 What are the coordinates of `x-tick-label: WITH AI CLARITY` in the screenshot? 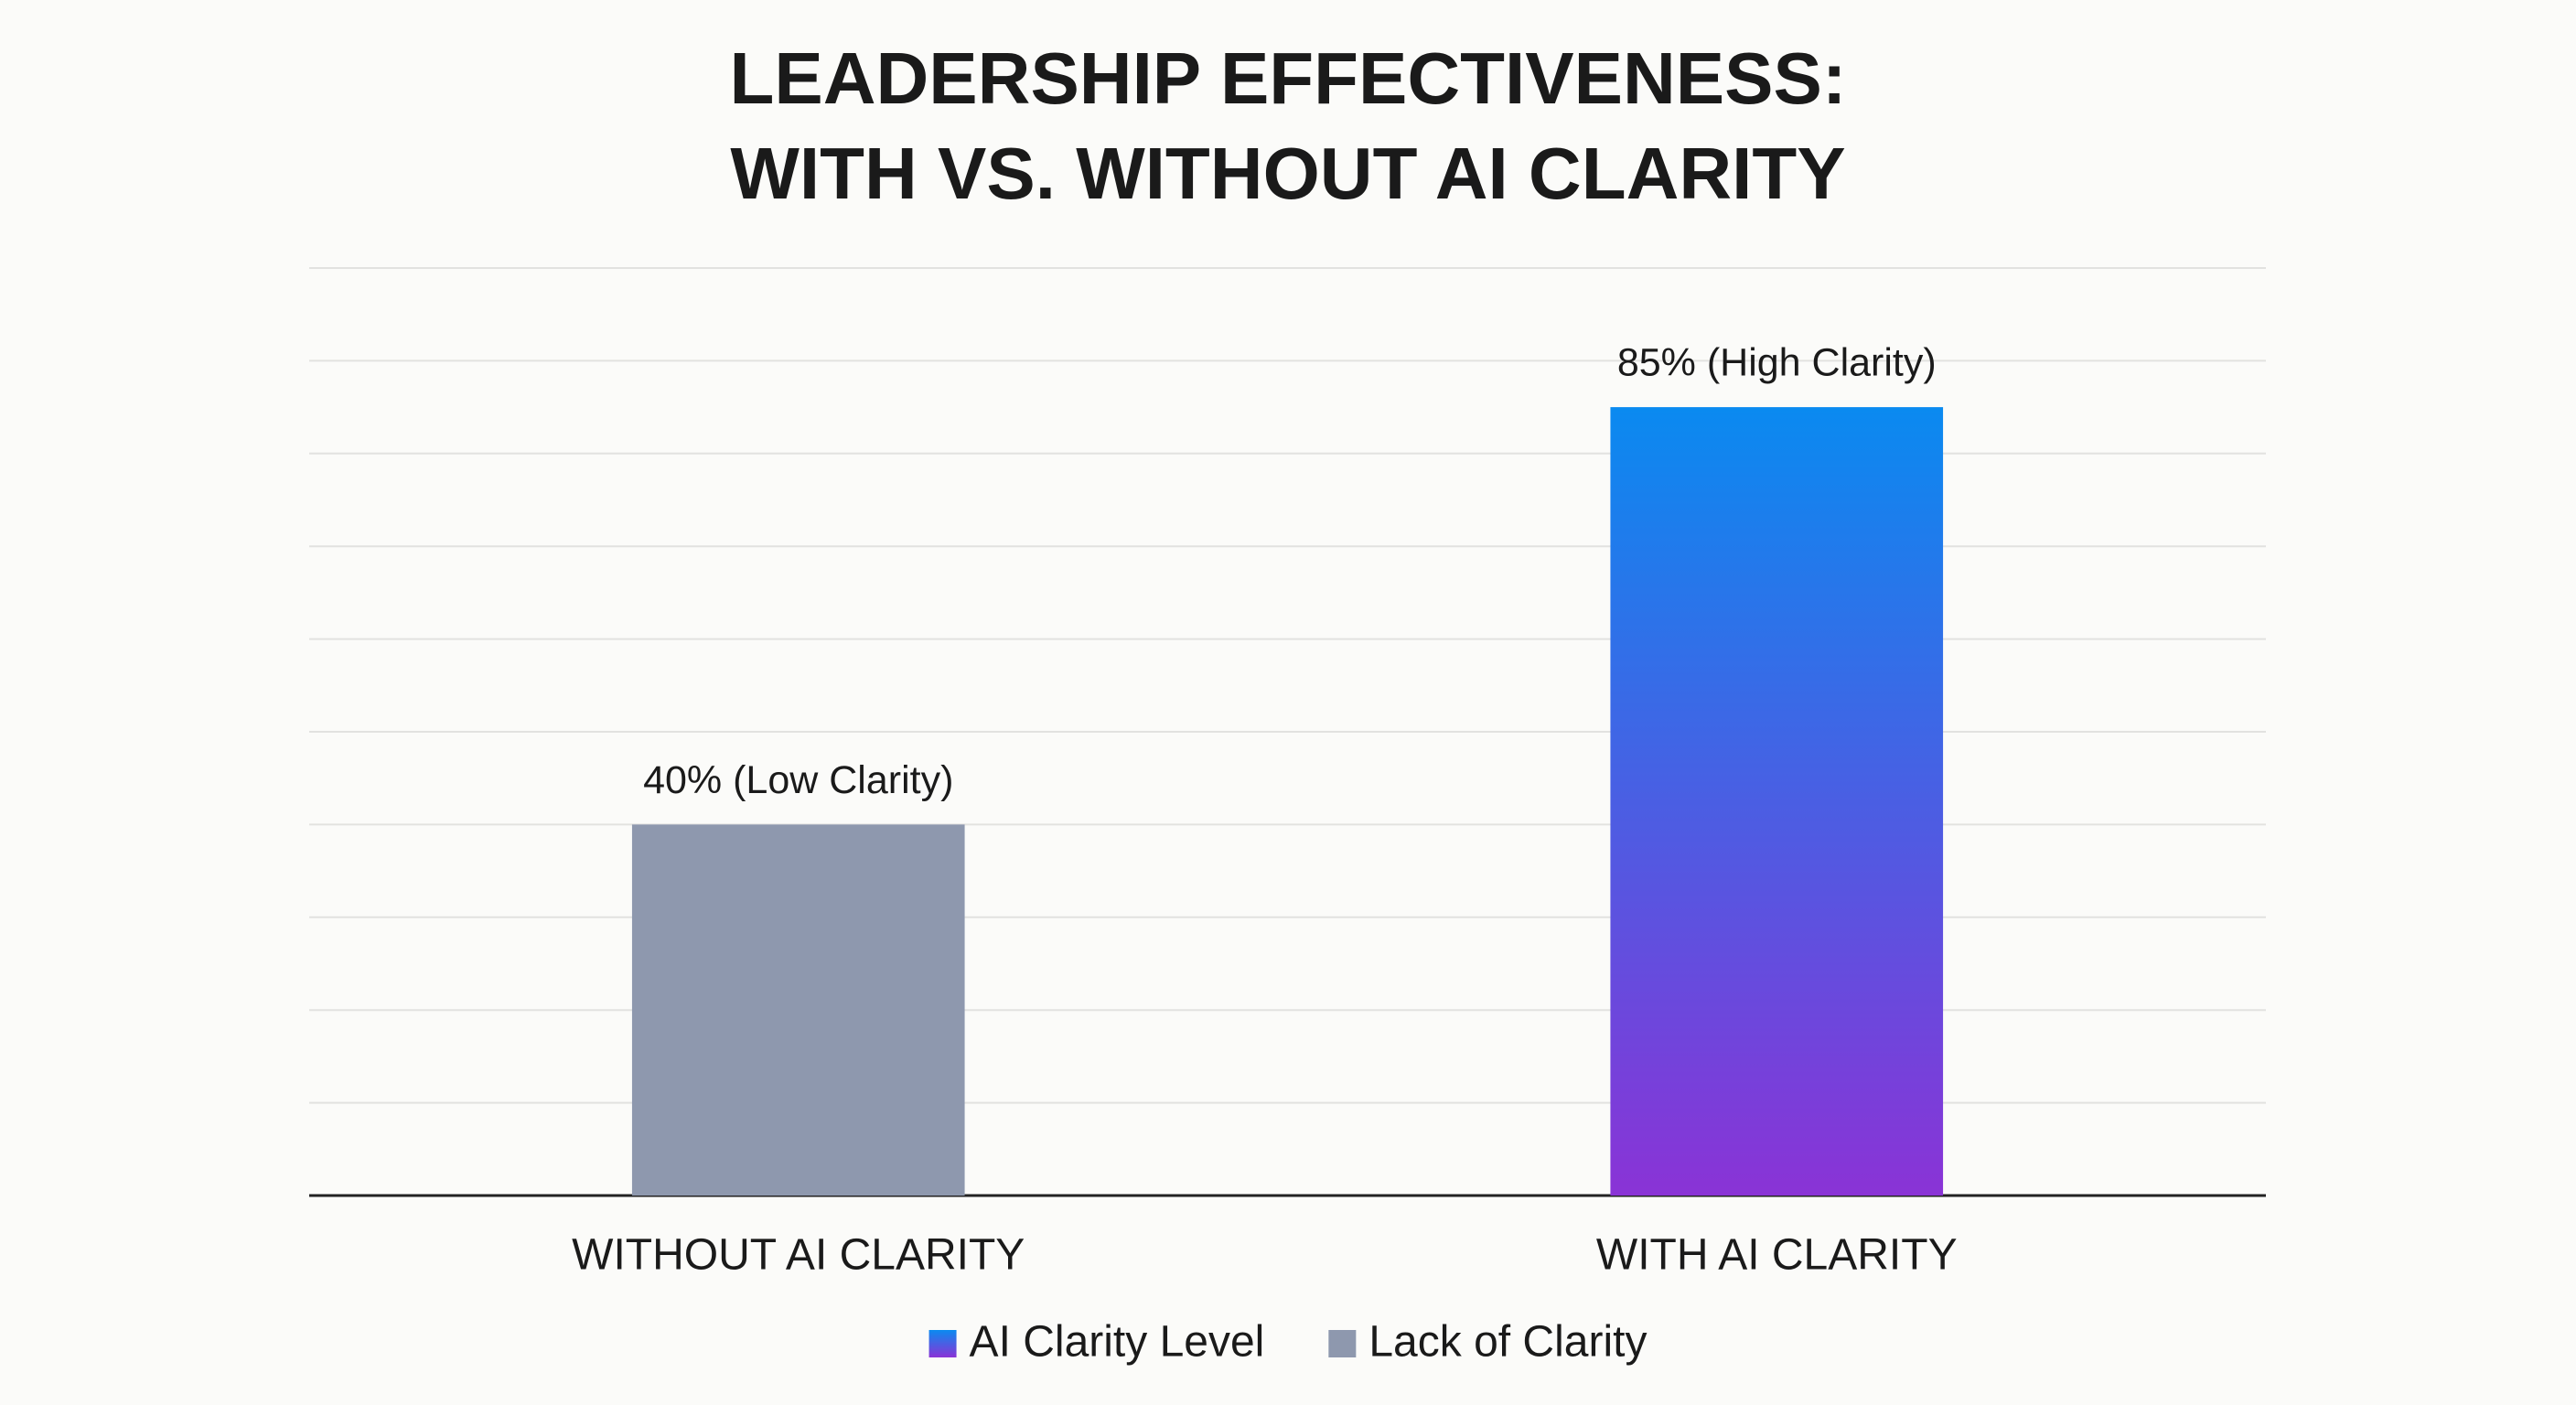 It's located at (1777, 1255).